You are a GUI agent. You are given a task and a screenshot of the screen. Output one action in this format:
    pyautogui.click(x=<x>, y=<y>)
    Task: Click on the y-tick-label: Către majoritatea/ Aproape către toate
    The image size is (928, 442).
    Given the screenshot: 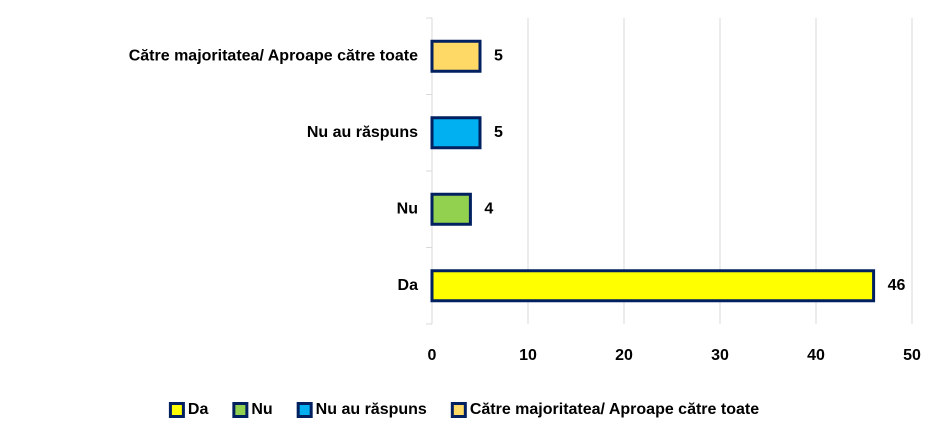 What is the action you would take?
    pyautogui.click(x=273, y=55)
    